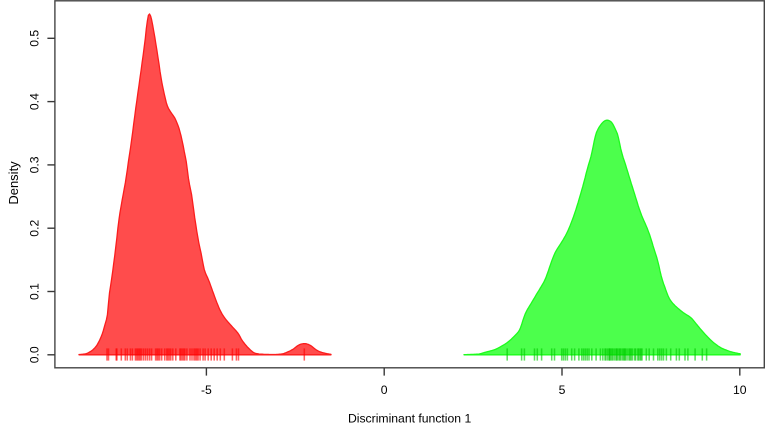 The image size is (767, 423). What do you see at coordinates (35, 164) in the screenshot?
I see `svg-text: 0.3` at bounding box center [35, 164].